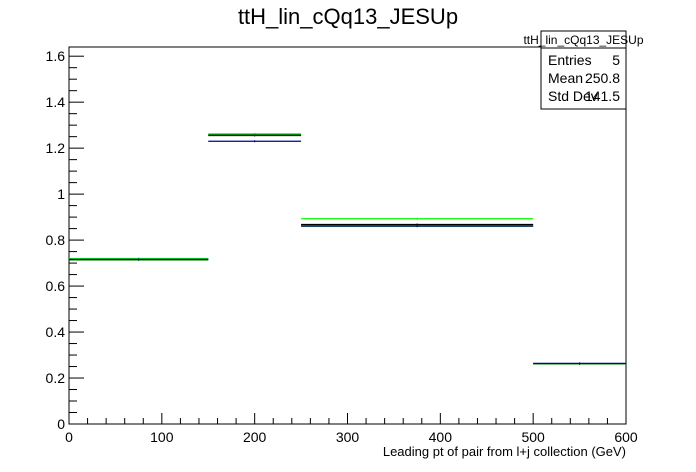 This screenshot has height=472, width=696. What do you see at coordinates (348, 16) in the screenshot?
I see `chart-title: ttH_lin_cQq13_JESUp` at bounding box center [348, 16].